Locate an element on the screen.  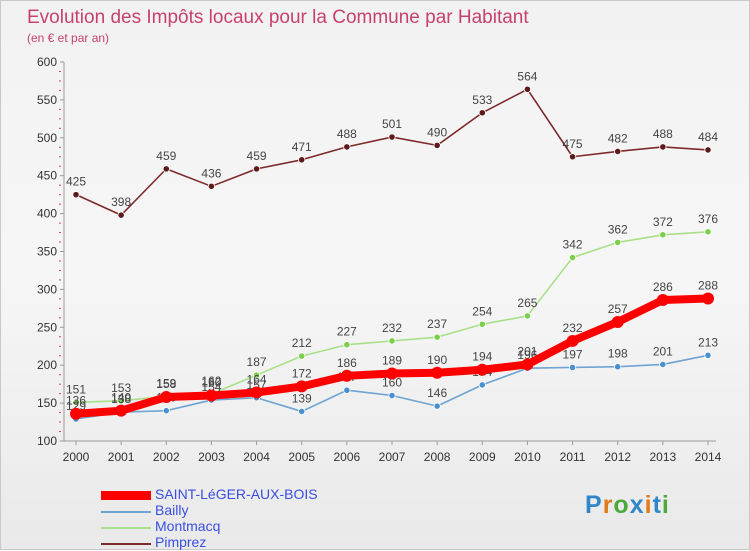
data-label-bailly: 197 is located at coordinates (573, 354).